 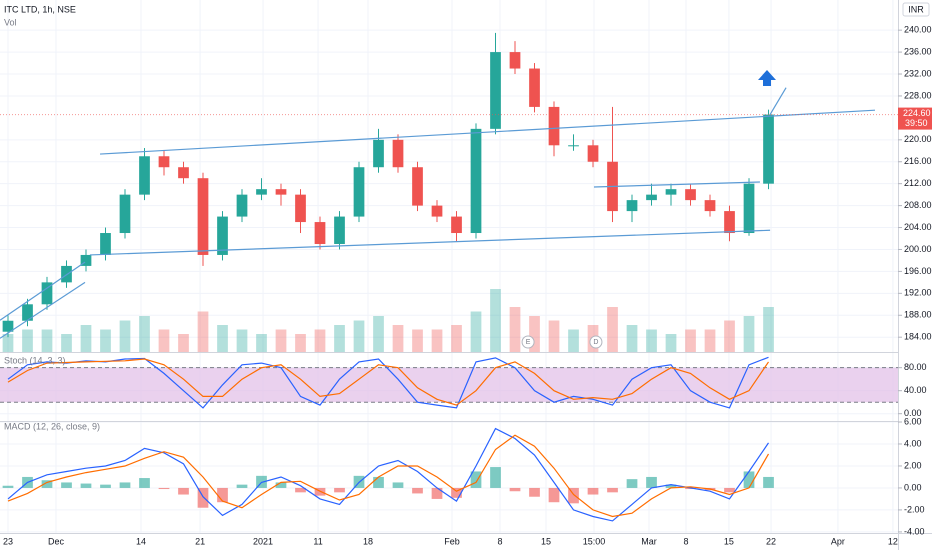 I want to click on macd-tick-label: 6.00, so click(x=913, y=421).